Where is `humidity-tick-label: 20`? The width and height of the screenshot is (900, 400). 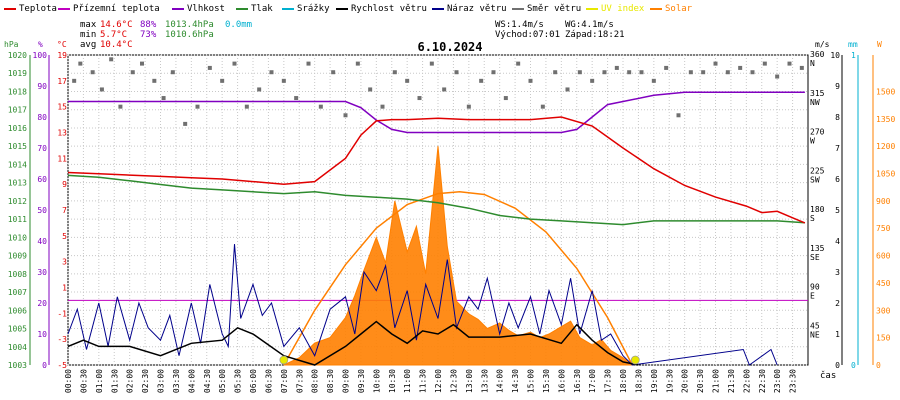 humidity-tick-label: 20 is located at coordinates (42, 303).